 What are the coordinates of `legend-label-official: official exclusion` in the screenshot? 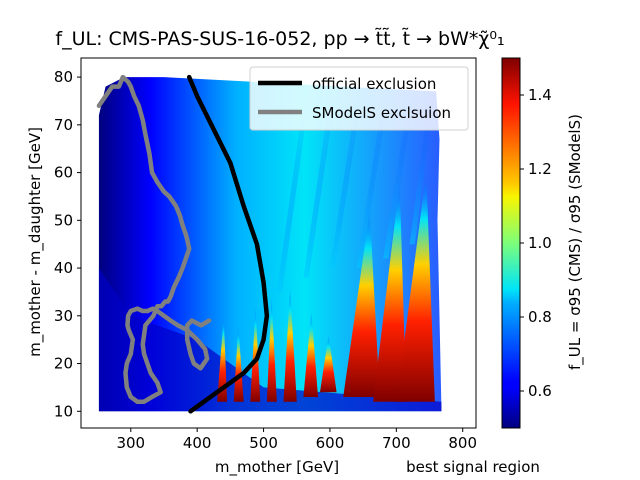 It's located at (374, 84).